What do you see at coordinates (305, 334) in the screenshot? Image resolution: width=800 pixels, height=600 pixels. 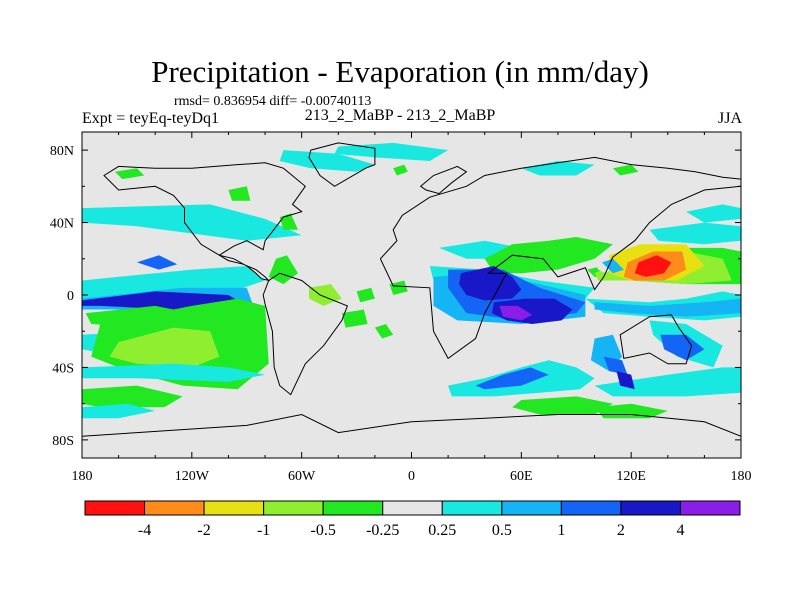 I see `coastline-south-america` at bounding box center [305, 334].